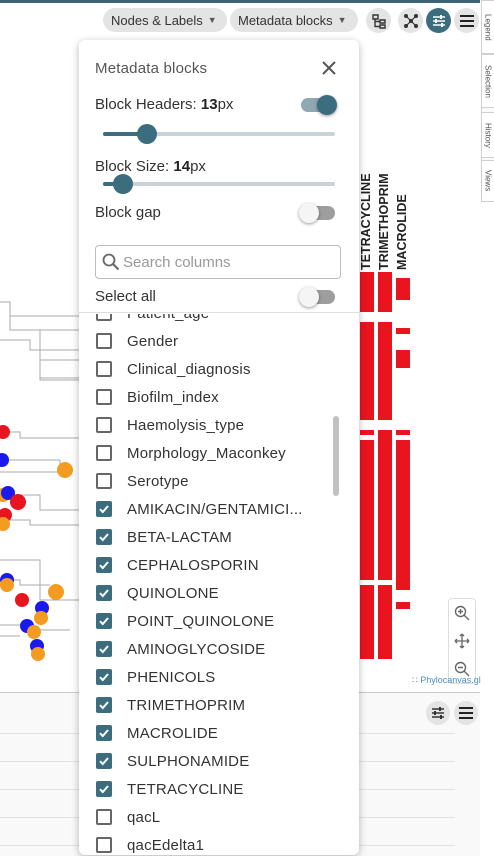  Describe the element at coordinates (336, 456) in the screenshot. I see `scrollbar-thumb` at that location.